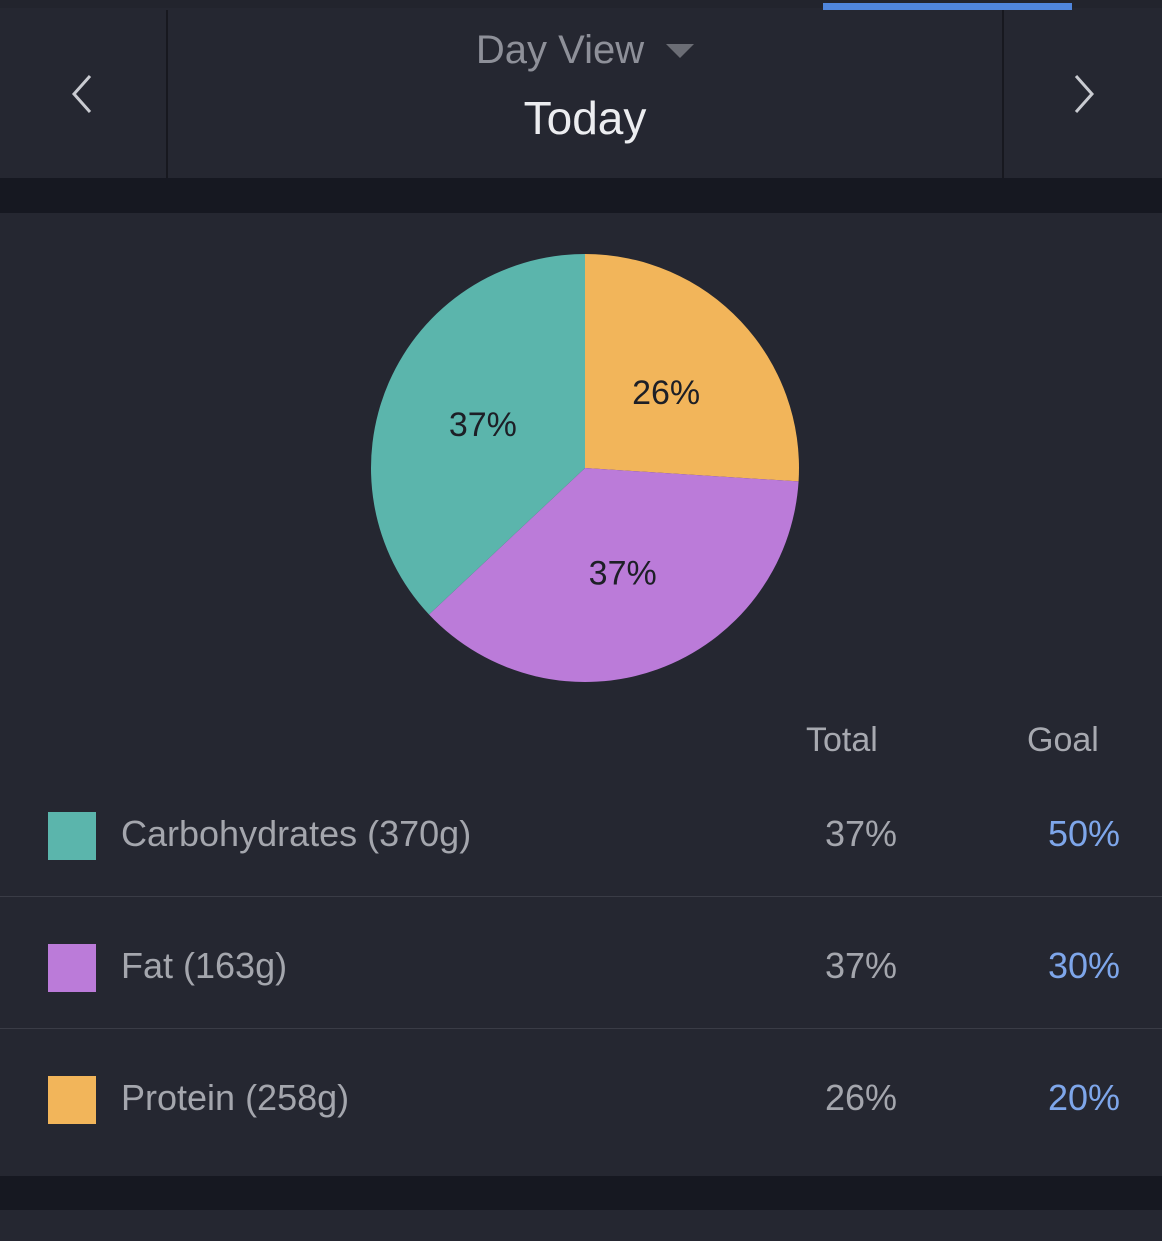 This screenshot has width=1162, height=1241. I want to click on separator-band-bottom, so click(581, 1193).